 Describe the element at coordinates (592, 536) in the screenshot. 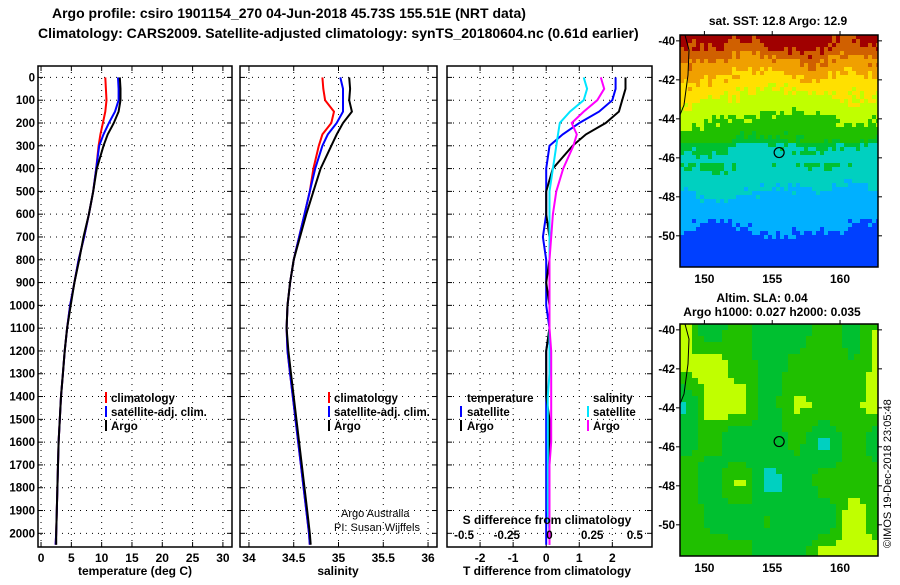

I see `s-tick-label: 0.25` at that location.